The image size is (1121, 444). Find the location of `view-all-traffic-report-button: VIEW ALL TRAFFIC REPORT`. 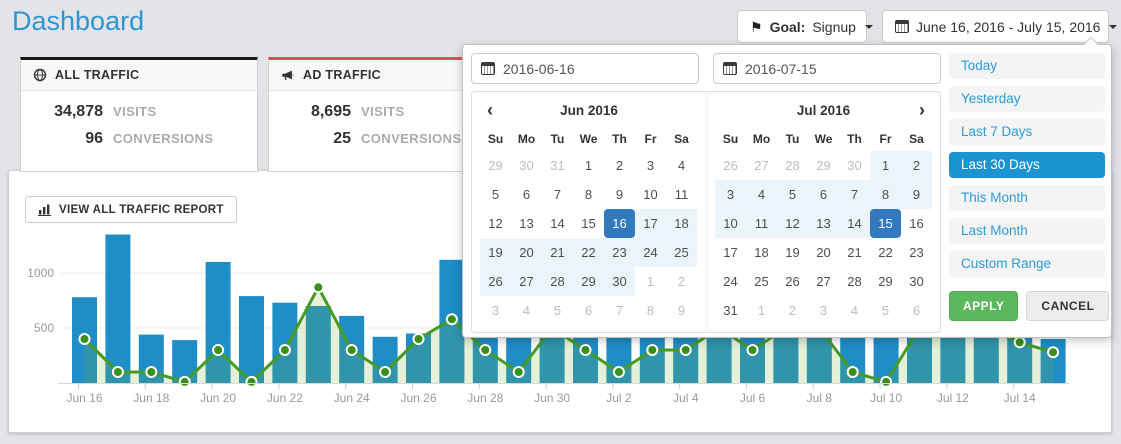

view-all-traffic-report-button: VIEW ALL TRAFFIC REPORT is located at coordinates (131, 209).